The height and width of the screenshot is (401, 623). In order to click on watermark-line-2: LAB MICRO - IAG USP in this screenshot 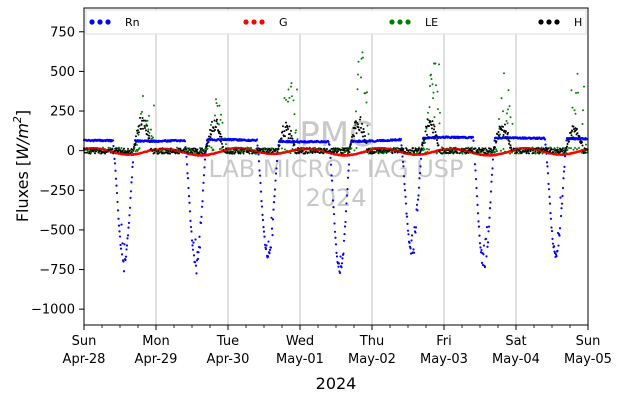, I will do `click(335, 169)`.